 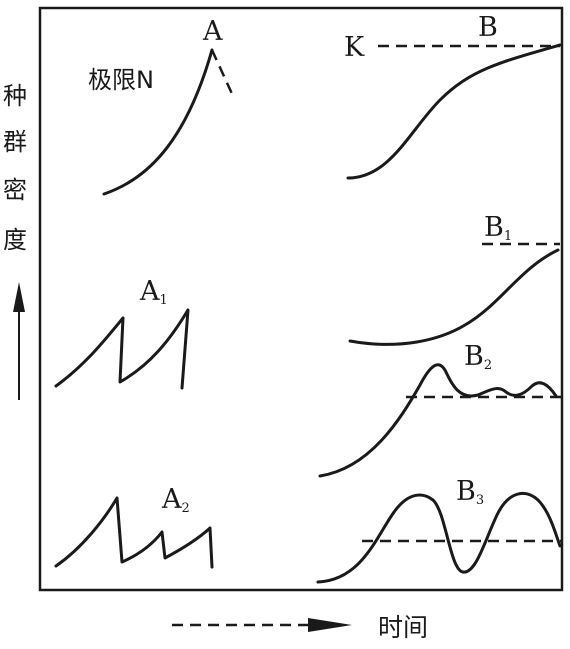 What do you see at coordinates (470, 492) in the screenshot?
I see `label-b3: B3` at bounding box center [470, 492].